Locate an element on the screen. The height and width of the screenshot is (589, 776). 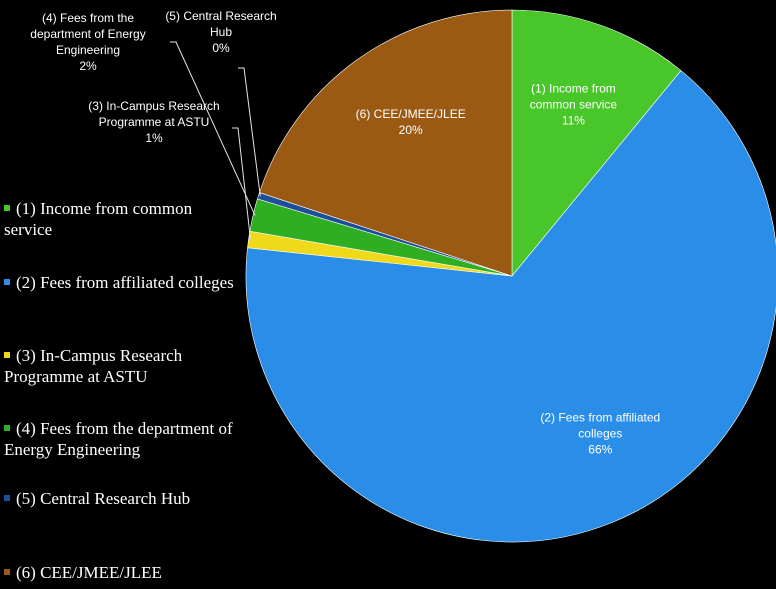
slice-label-cee-jmee-jlee-line-2: 20% is located at coordinates (411, 130).